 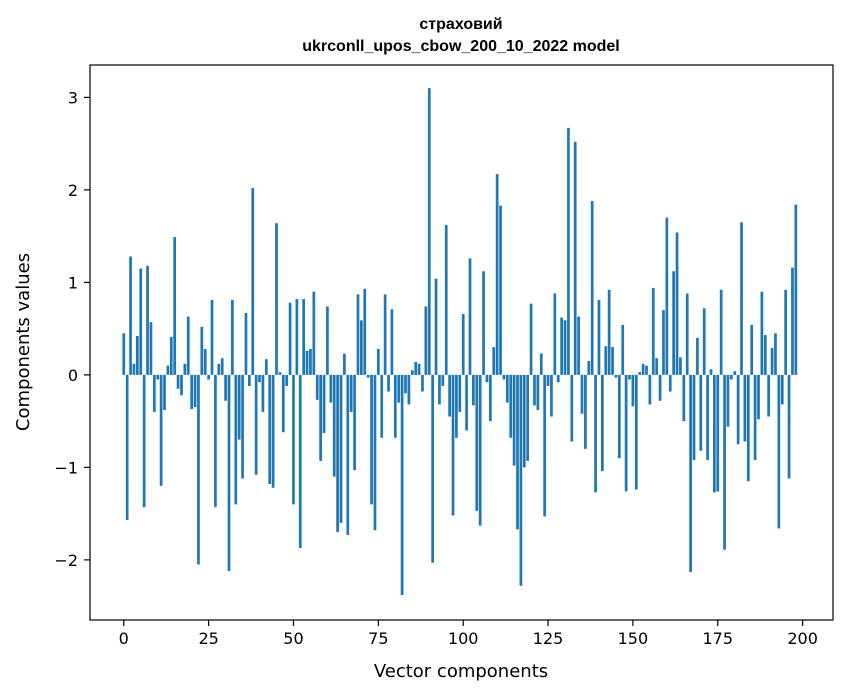 What do you see at coordinates (73, 375) in the screenshot?
I see `y-tick-label: 0` at bounding box center [73, 375].